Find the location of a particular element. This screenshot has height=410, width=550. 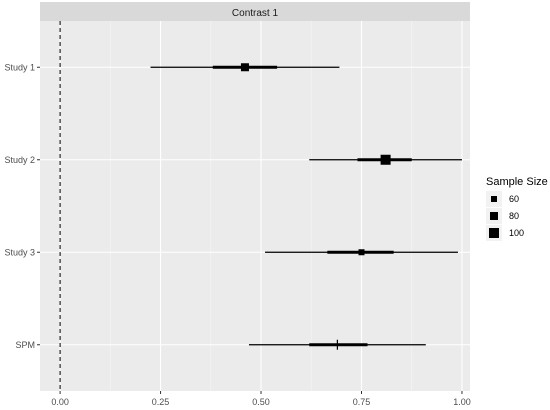

y-tick-label: Study 3 is located at coordinates (19, 252).